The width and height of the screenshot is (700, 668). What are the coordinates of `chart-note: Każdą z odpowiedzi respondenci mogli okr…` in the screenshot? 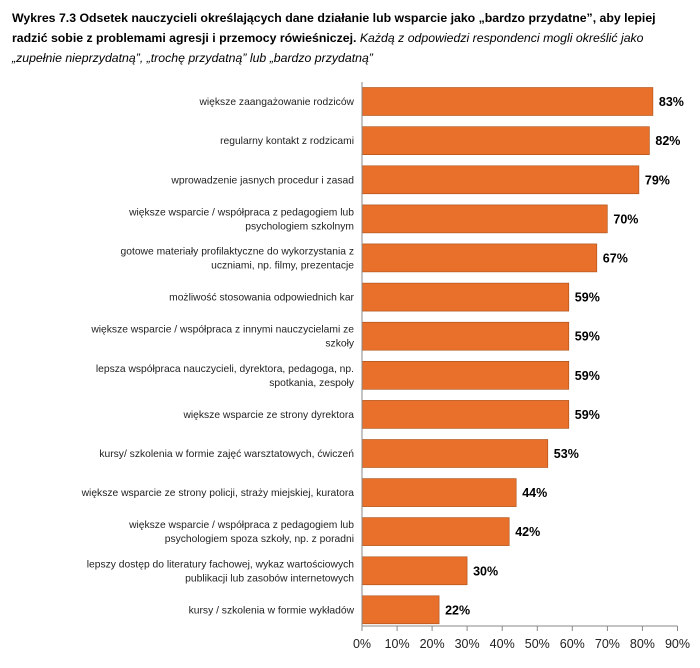 It's located at (328, 48).